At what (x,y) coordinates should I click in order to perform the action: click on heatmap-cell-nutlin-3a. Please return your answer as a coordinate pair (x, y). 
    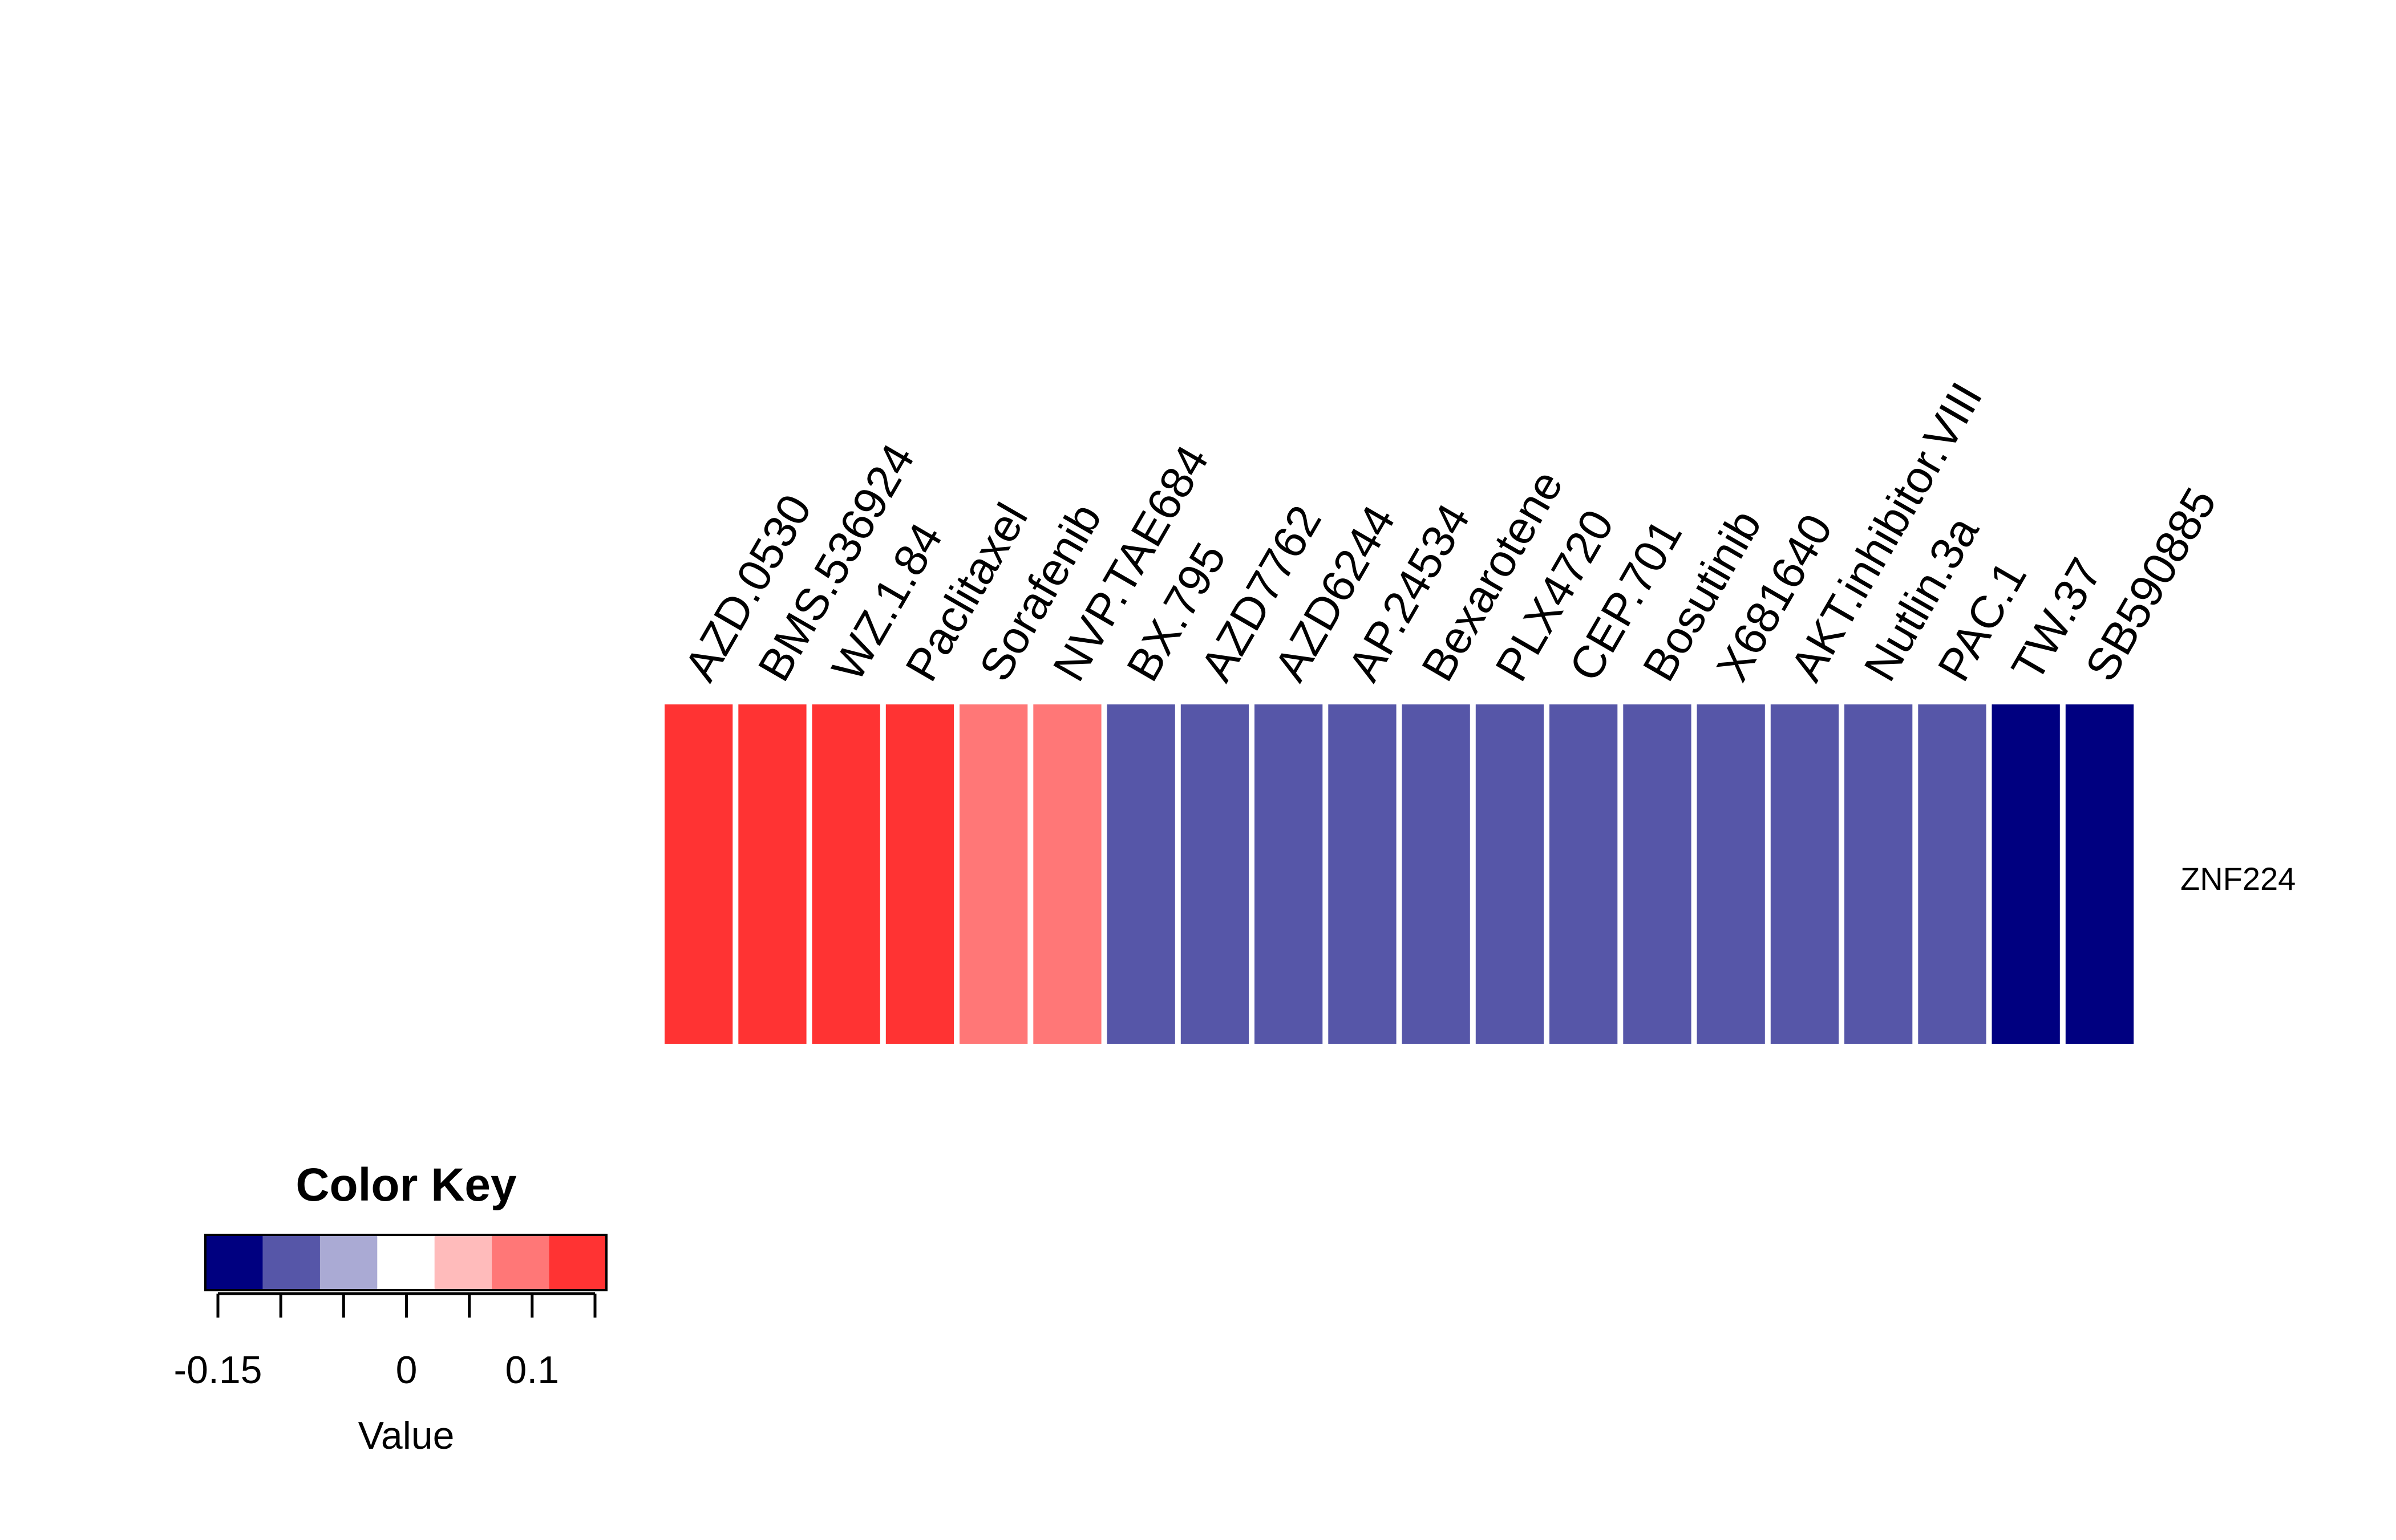
    Looking at the image, I should click on (1878, 874).